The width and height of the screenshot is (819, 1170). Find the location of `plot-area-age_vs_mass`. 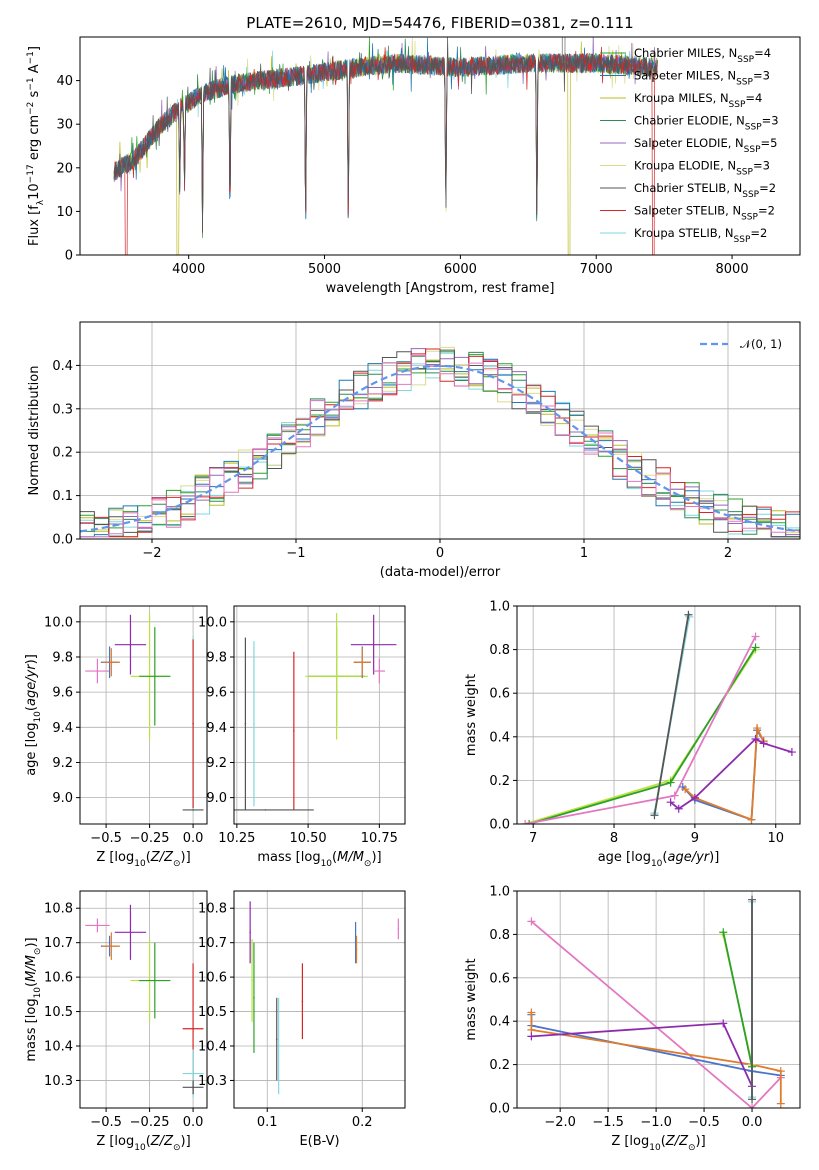

plot-area-age_vs_mass is located at coordinates (315, 712).